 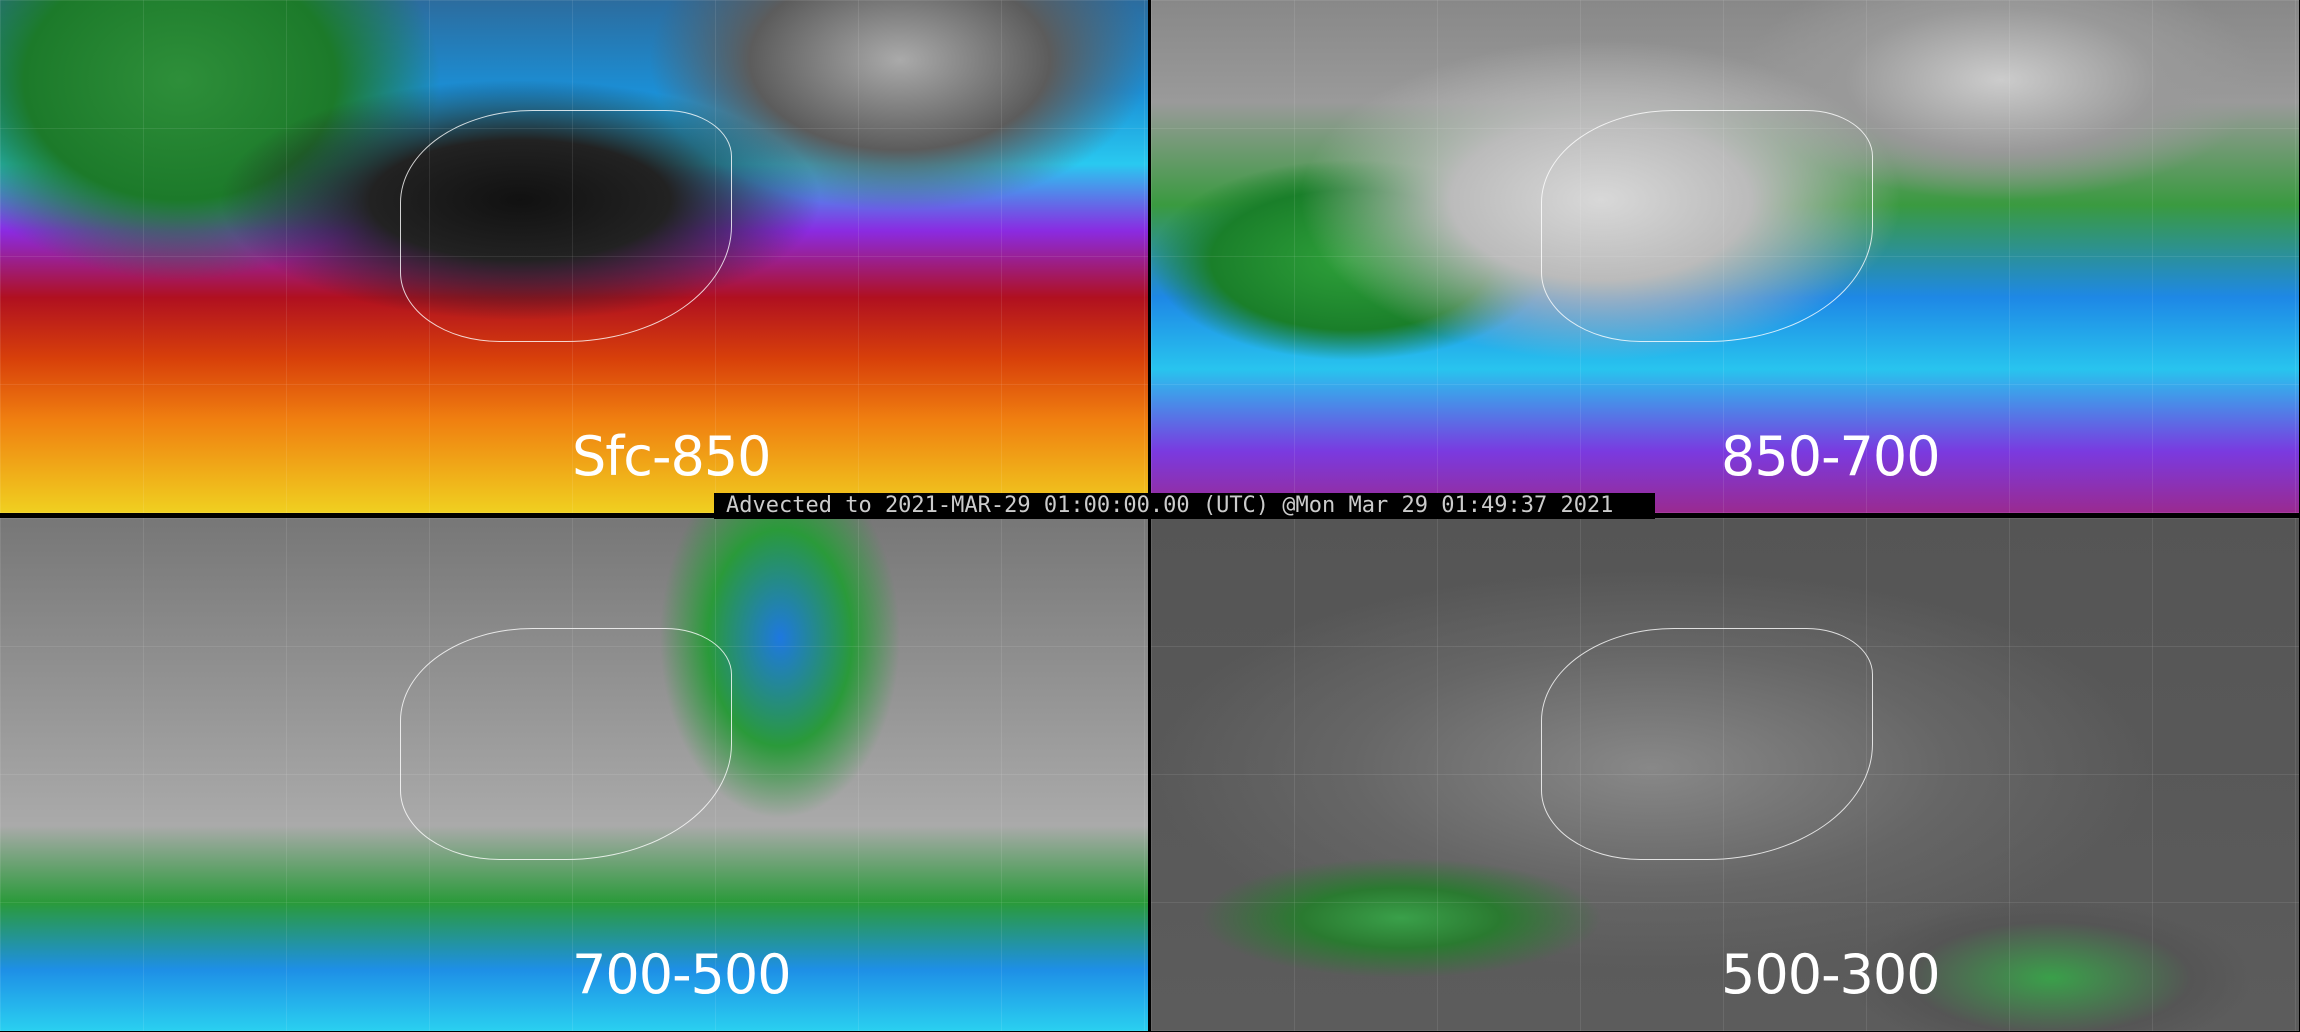 What do you see at coordinates (672, 456) in the screenshot?
I see `panel-label: Sfc-850` at bounding box center [672, 456].